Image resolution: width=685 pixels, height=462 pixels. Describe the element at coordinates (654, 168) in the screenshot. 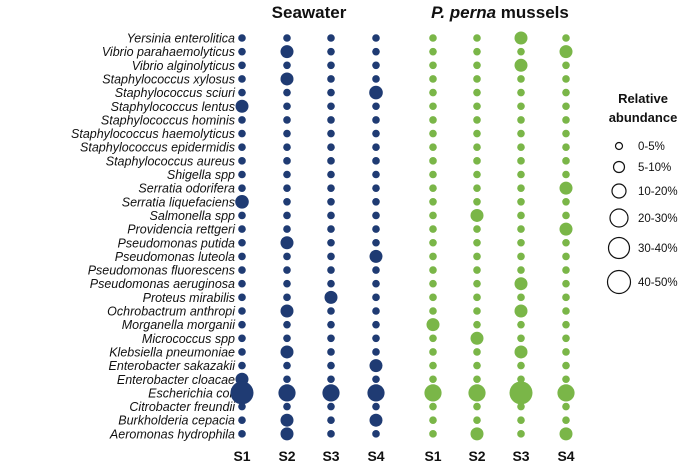

I see `legend-label: 5-10%` at that location.